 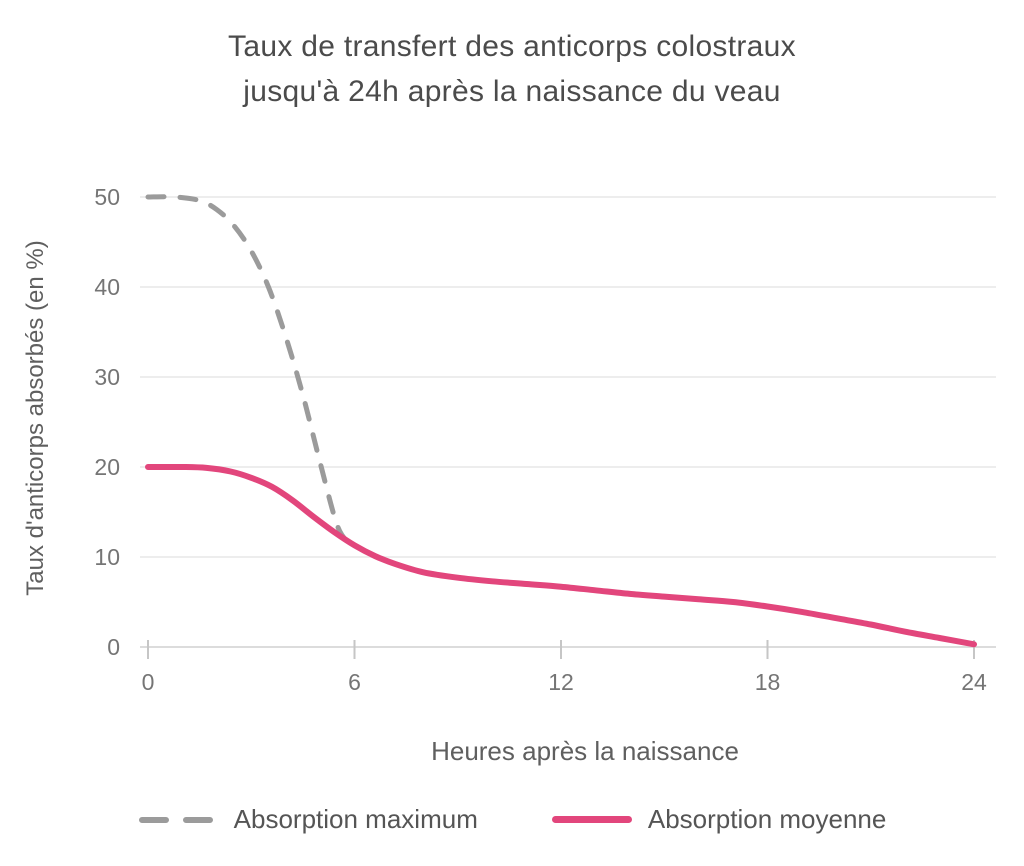 What do you see at coordinates (585, 751) in the screenshot?
I see `x-axis-label: Heures après la naissance` at bounding box center [585, 751].